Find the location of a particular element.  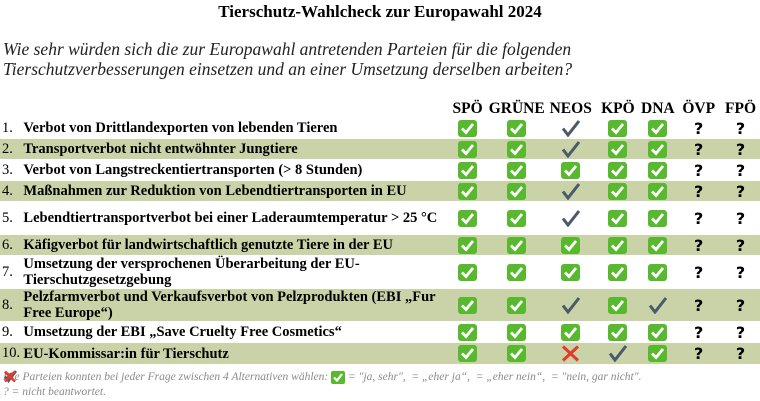

party-header-gruene: GRÜNE is located at coordinates (516, 108).